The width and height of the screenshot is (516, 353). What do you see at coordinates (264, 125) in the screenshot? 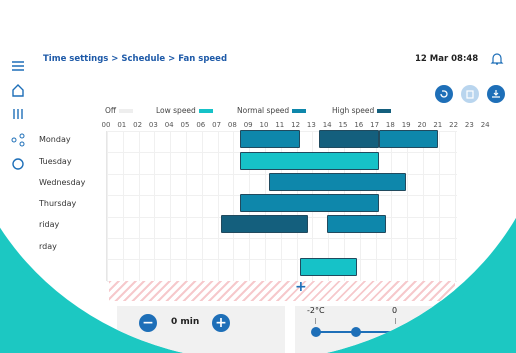
I see `hour-label: 10` at bounding box center [264, 125].